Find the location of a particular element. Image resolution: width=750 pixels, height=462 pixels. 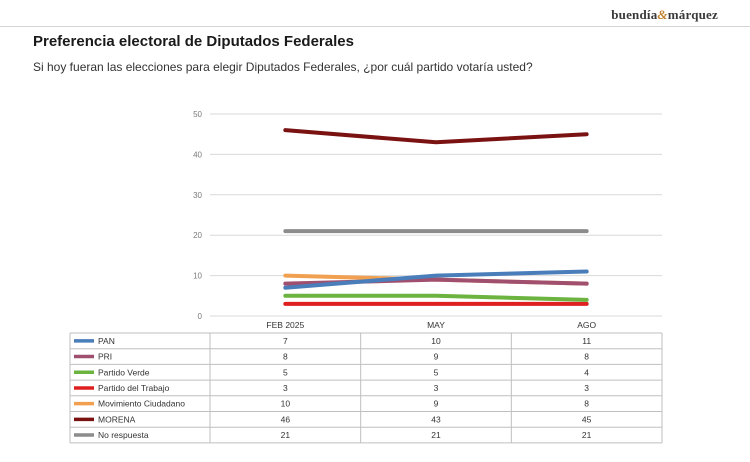

brand-ampersand: & is located at coordinates (662, 14).